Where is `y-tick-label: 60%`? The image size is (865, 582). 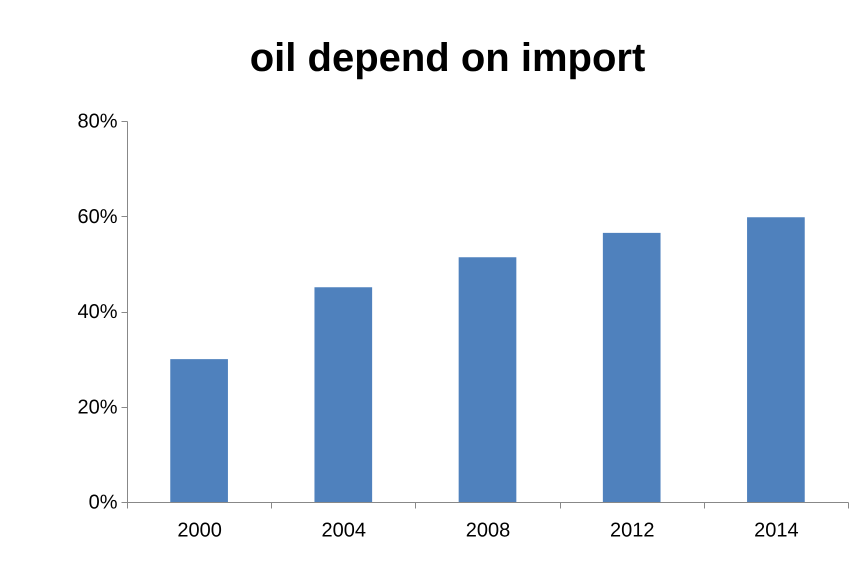
y-tick-label: 60% is located at coordinates (97, 217).